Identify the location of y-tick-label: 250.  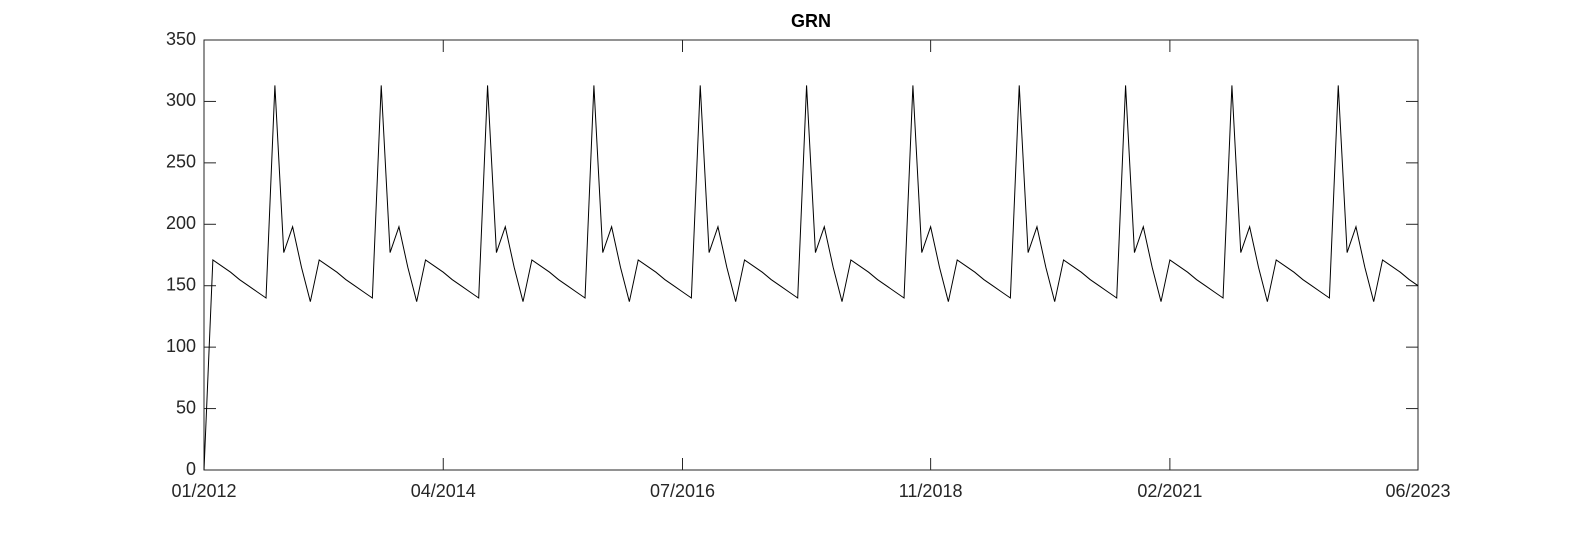
(181, 162).